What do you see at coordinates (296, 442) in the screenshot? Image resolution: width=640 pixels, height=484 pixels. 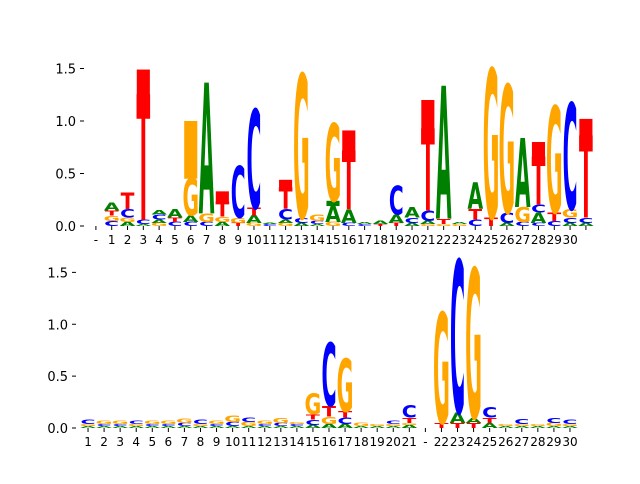 I see `x-tick-label: 14` at bounding box center [296, 442].